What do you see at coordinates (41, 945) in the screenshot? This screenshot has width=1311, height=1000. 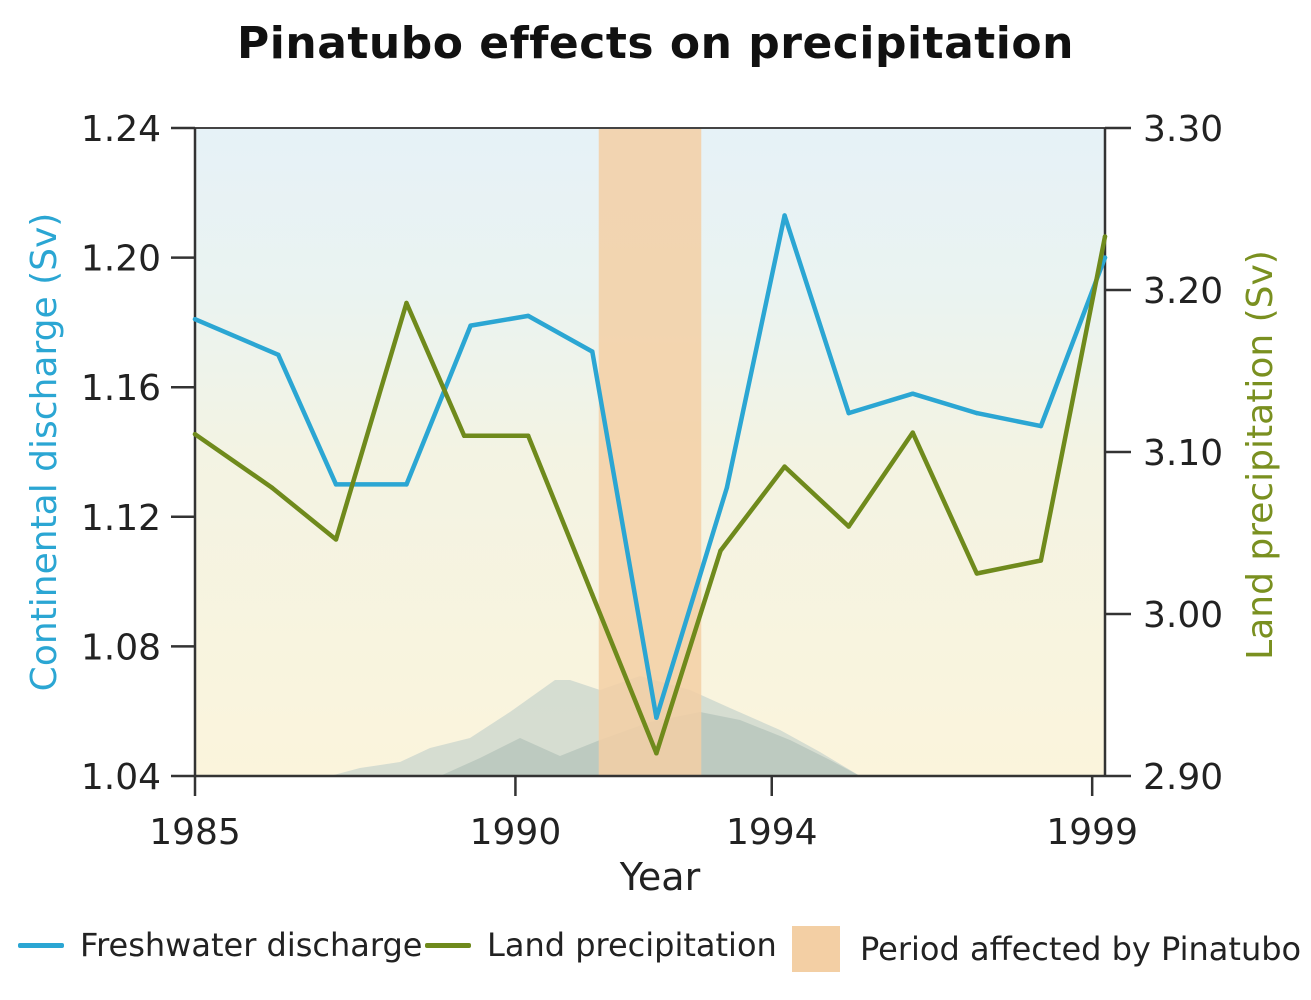 I see `legend-swatch-freshwater-discharge` at bounding box center [41, 945].